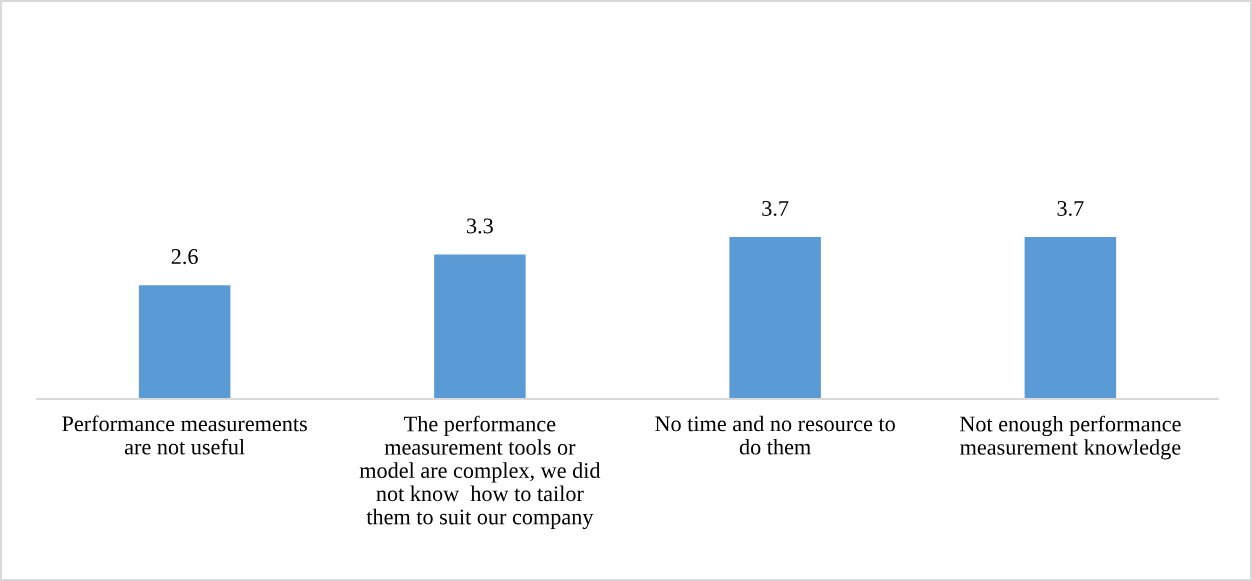 This screenshot has width=1252, height=581. I want to click on data-label: 2.6, so click(184, 257).